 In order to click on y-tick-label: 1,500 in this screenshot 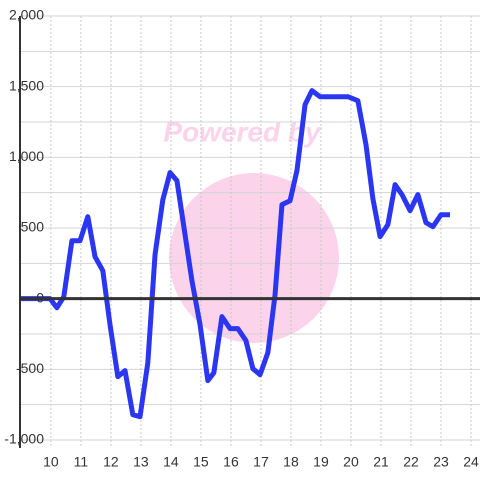, I will do `click(26, 85)`.